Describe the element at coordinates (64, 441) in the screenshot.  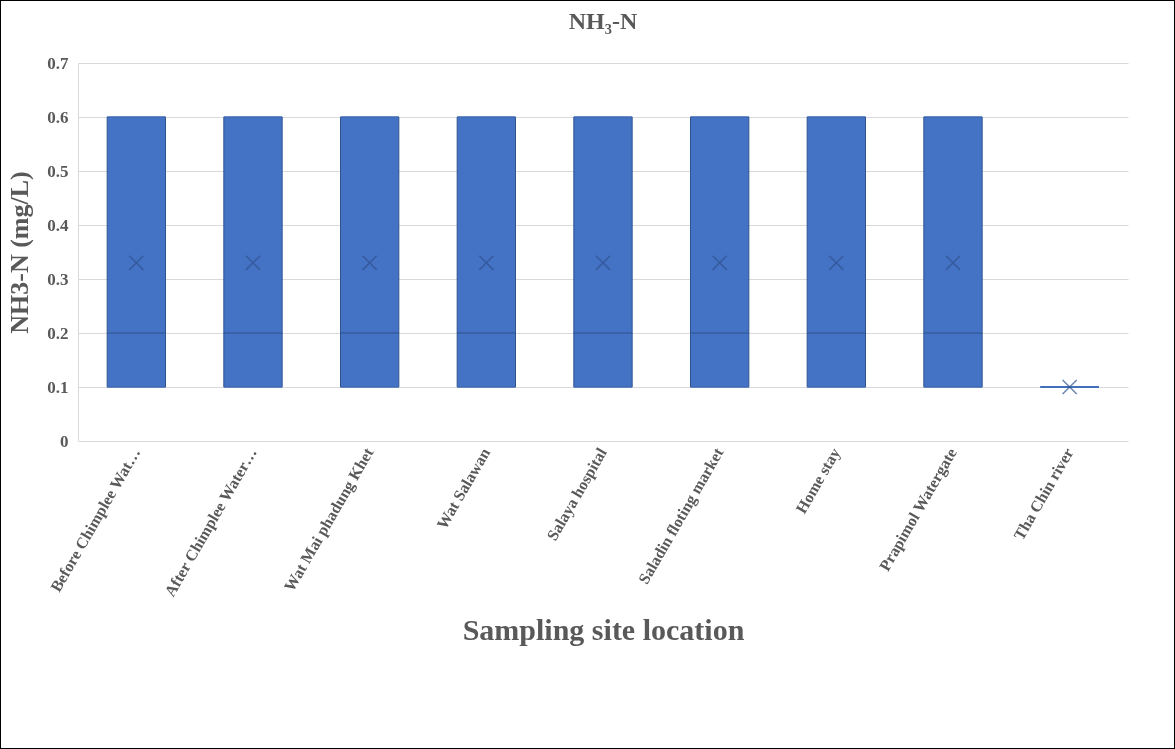
I see `y-tick-label: 0` at that location.